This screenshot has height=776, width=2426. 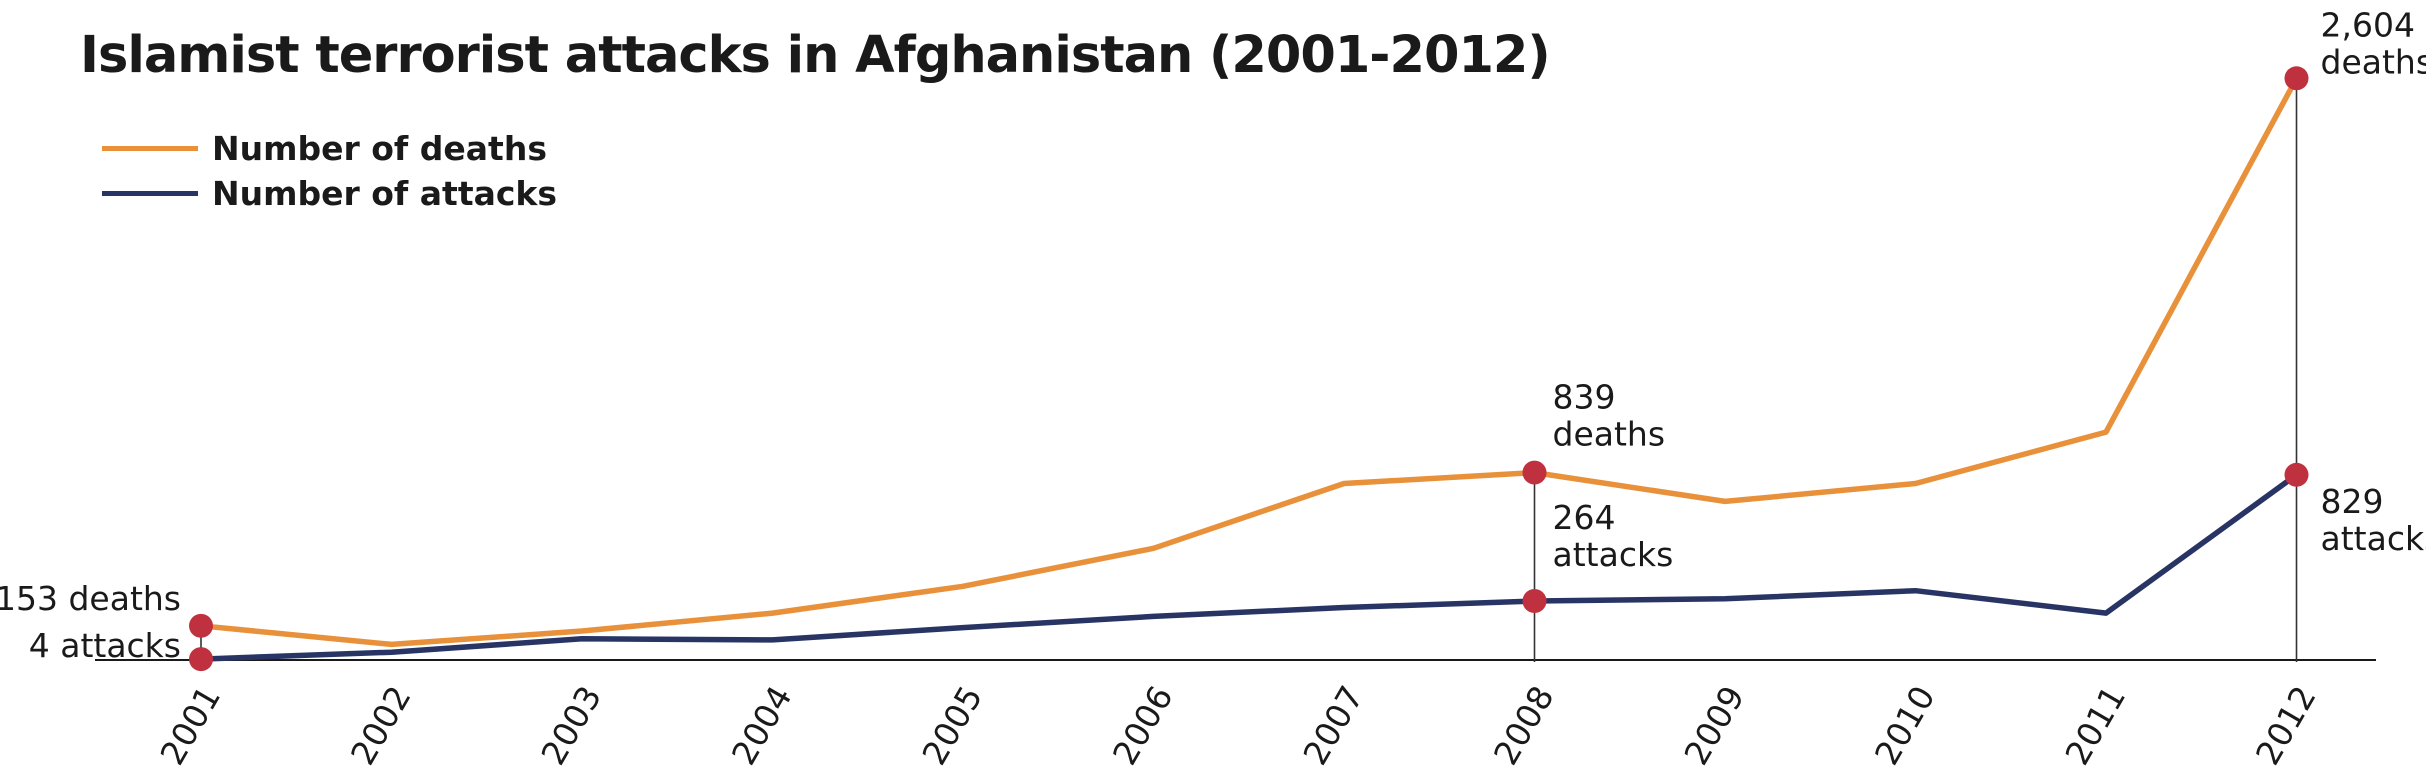 What do you see at coordinates (2095, 725) in the screenshot?
I see `x-tick-label-2011: 2011` at bounding box center [2095, 725].